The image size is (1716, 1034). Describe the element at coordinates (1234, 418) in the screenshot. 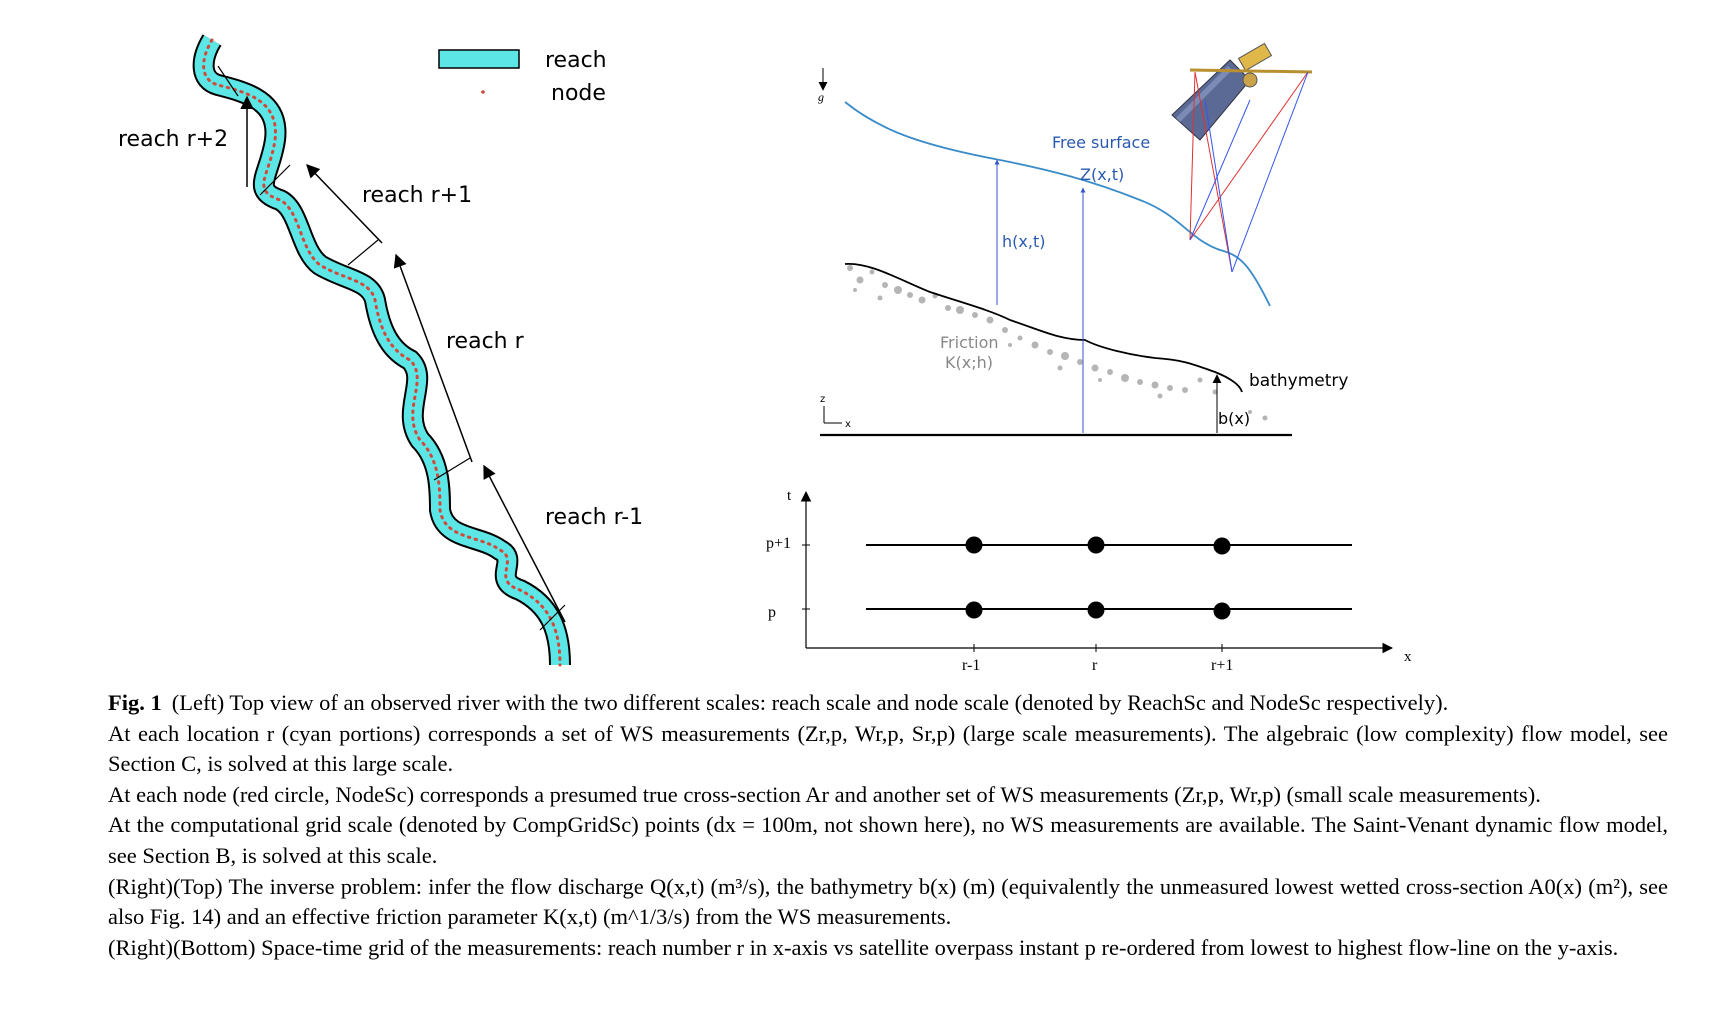

I see `b-label: b(x)` at that location.